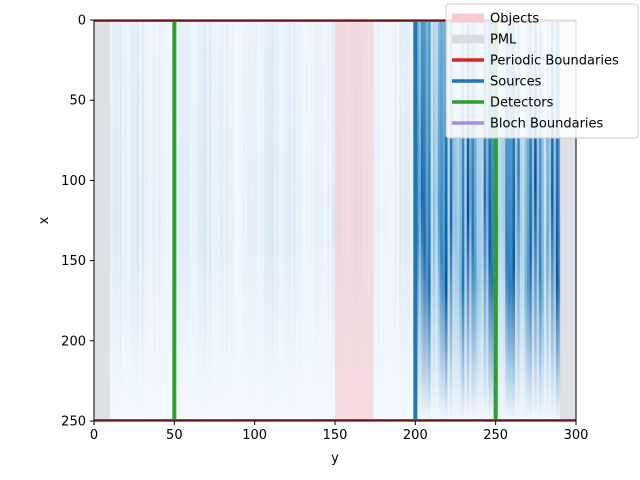 This screenshot has height=480, width=640. What do you see at coordinates (102, 220) in the screenshot?
I see `pml-region` at bounding box center [102, 220].